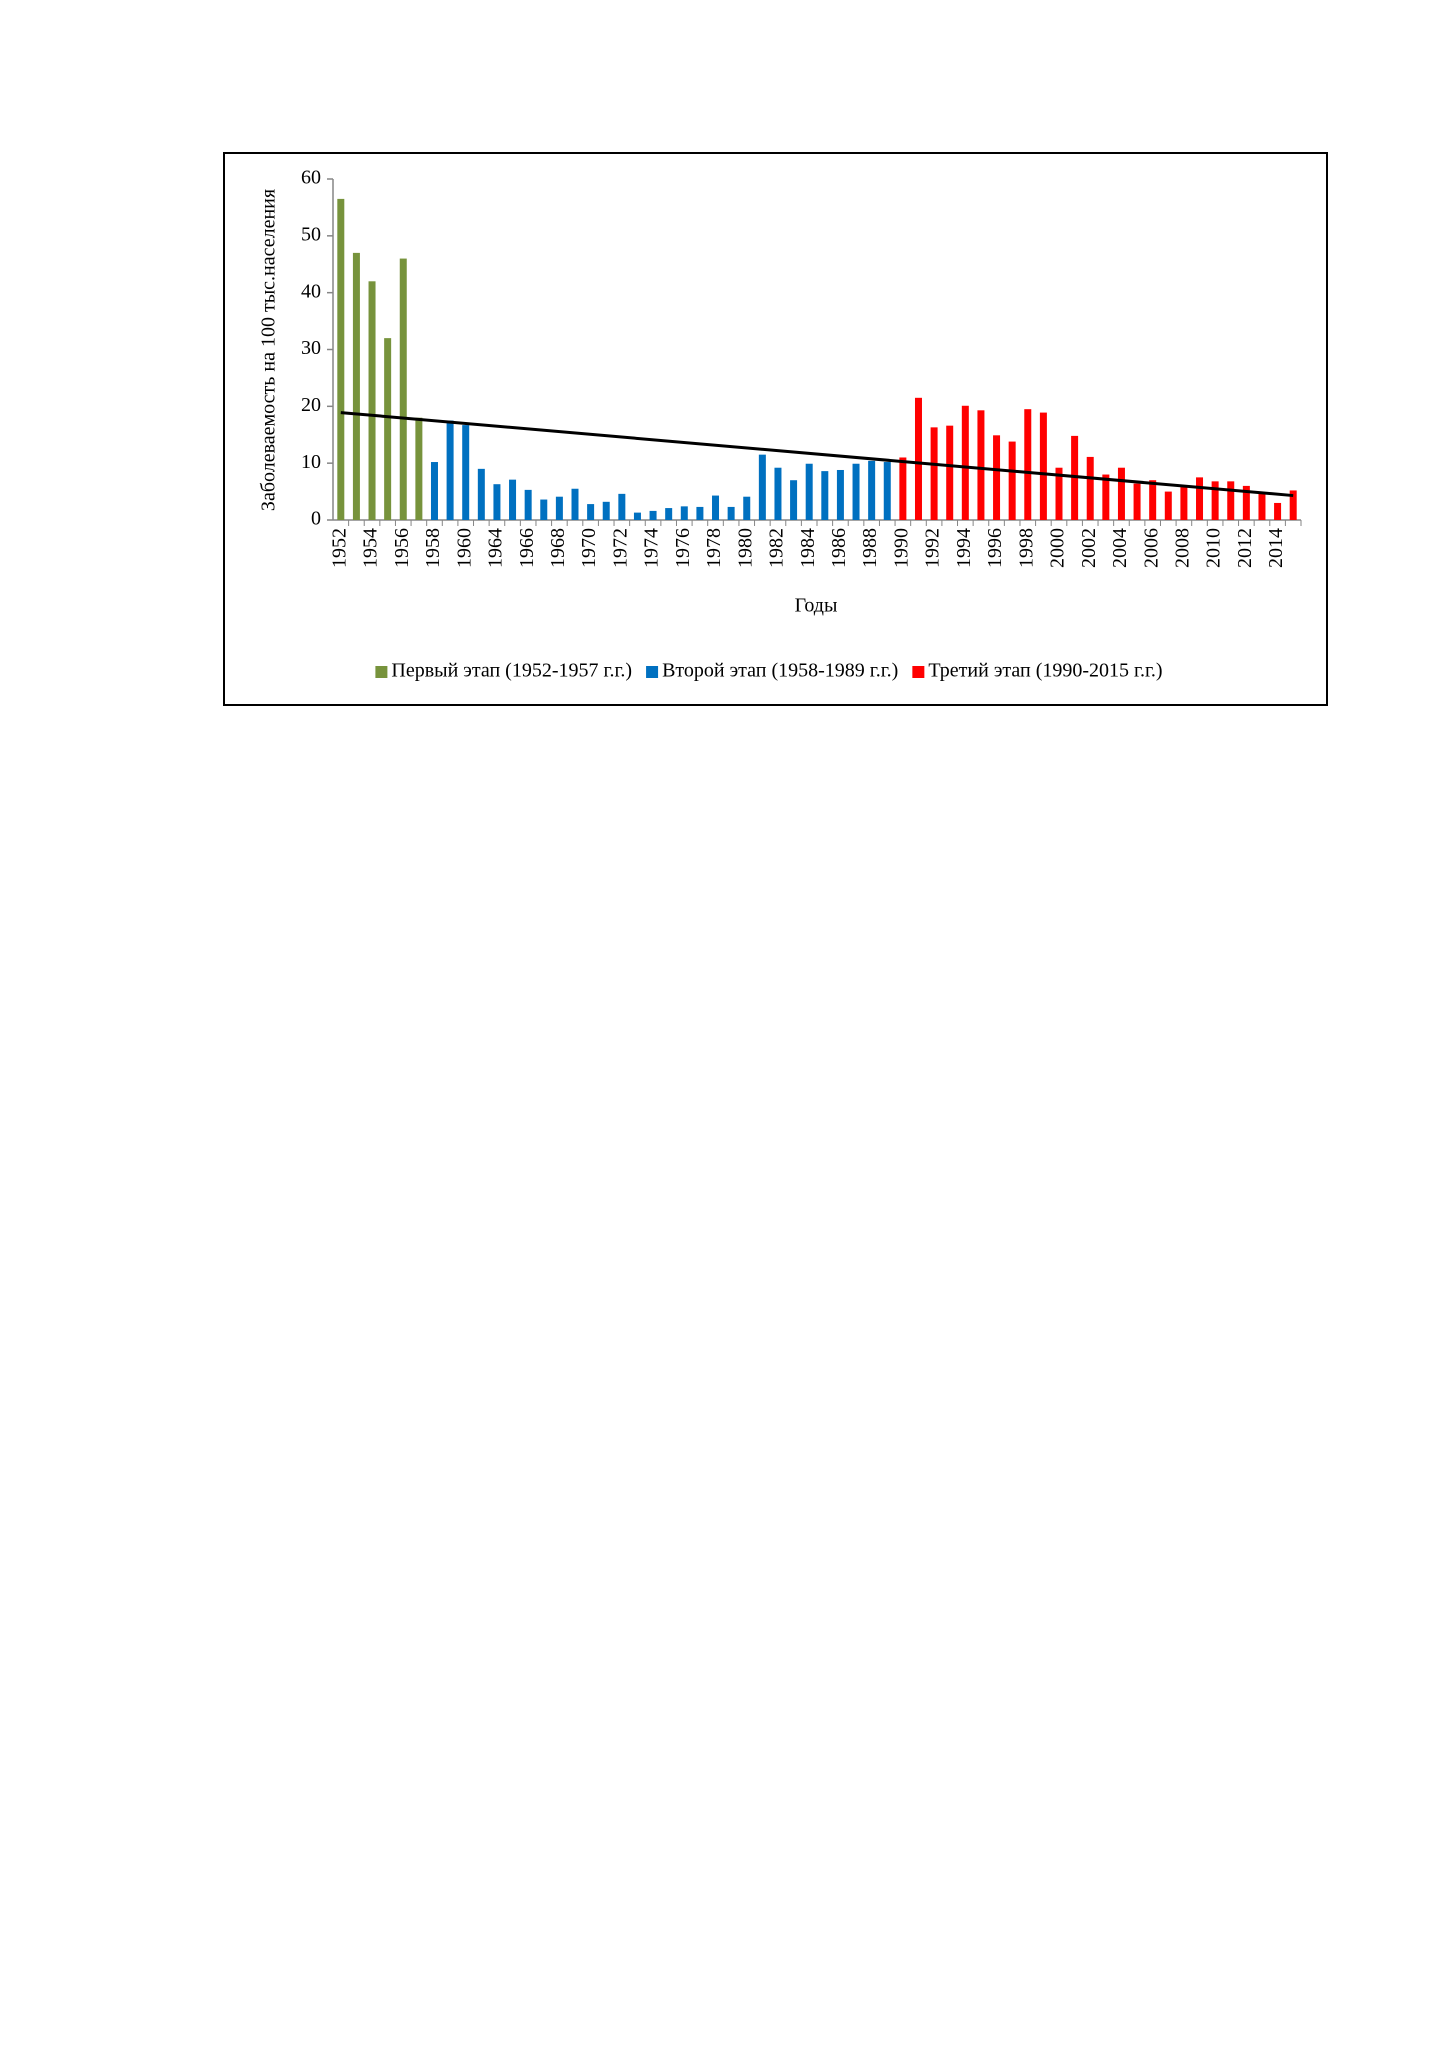 This screenshot has height=2050, width=1449. Describe the element at coordinates (311, 291) in the screenshot. I see `y-tick-label: 40` at that location.